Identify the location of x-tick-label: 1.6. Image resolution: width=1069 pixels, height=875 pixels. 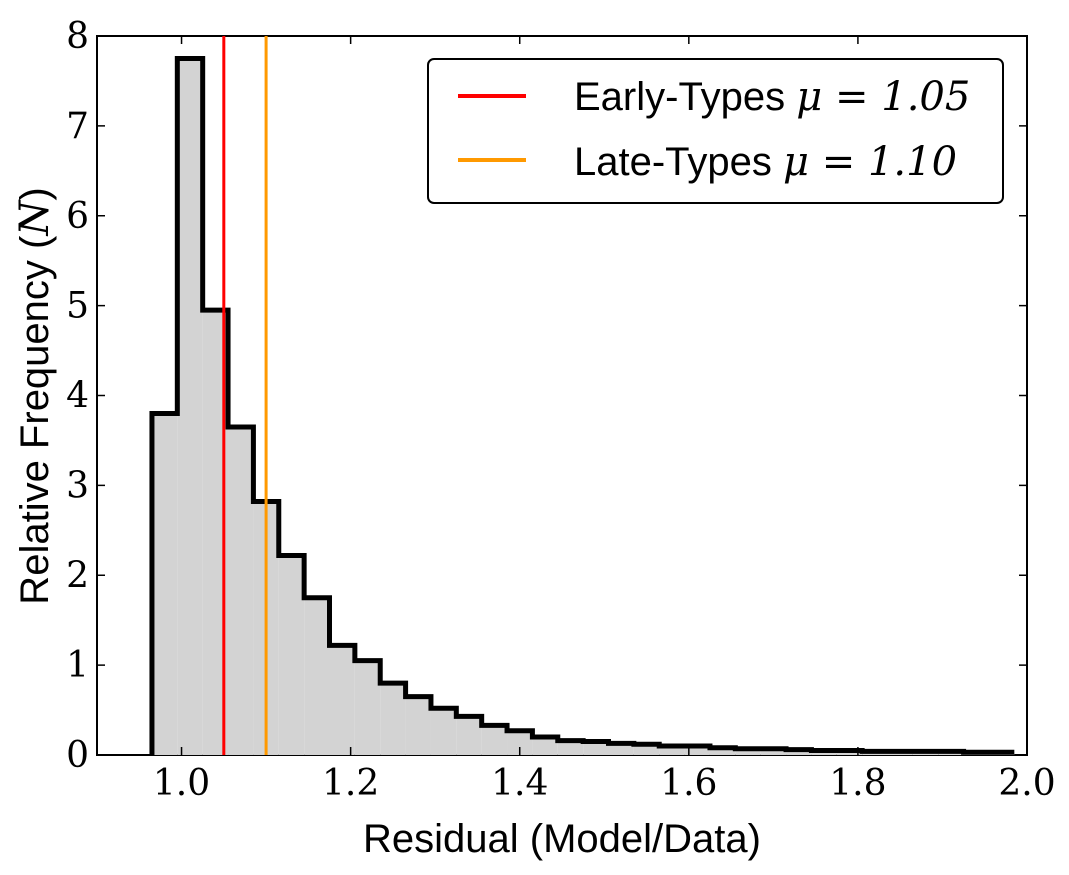
(688, 783).